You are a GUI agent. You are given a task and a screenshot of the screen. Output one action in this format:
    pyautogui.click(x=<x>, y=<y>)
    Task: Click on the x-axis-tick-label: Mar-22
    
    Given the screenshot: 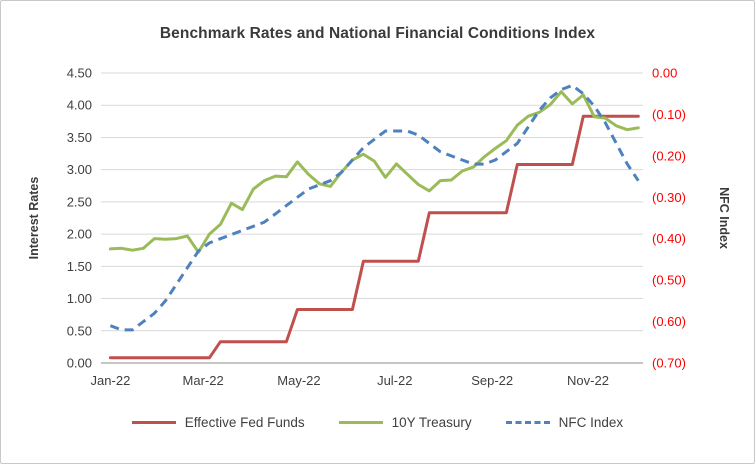 What is the action you would take?
    pyautogui.click(x=203, y=380)
    